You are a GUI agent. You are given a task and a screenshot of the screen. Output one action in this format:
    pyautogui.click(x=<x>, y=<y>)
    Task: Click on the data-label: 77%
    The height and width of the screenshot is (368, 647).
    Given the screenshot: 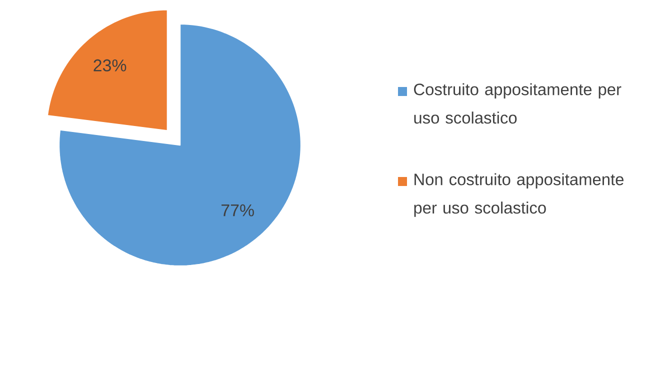 What is the action you would take?
    pyautogui.click(x=238, y=210)
    